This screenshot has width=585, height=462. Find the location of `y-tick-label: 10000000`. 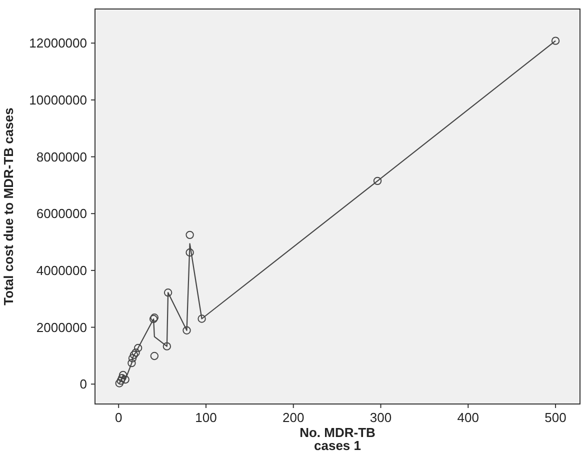

y-tick-label: 10000000 is located at coordinates (58, 100).